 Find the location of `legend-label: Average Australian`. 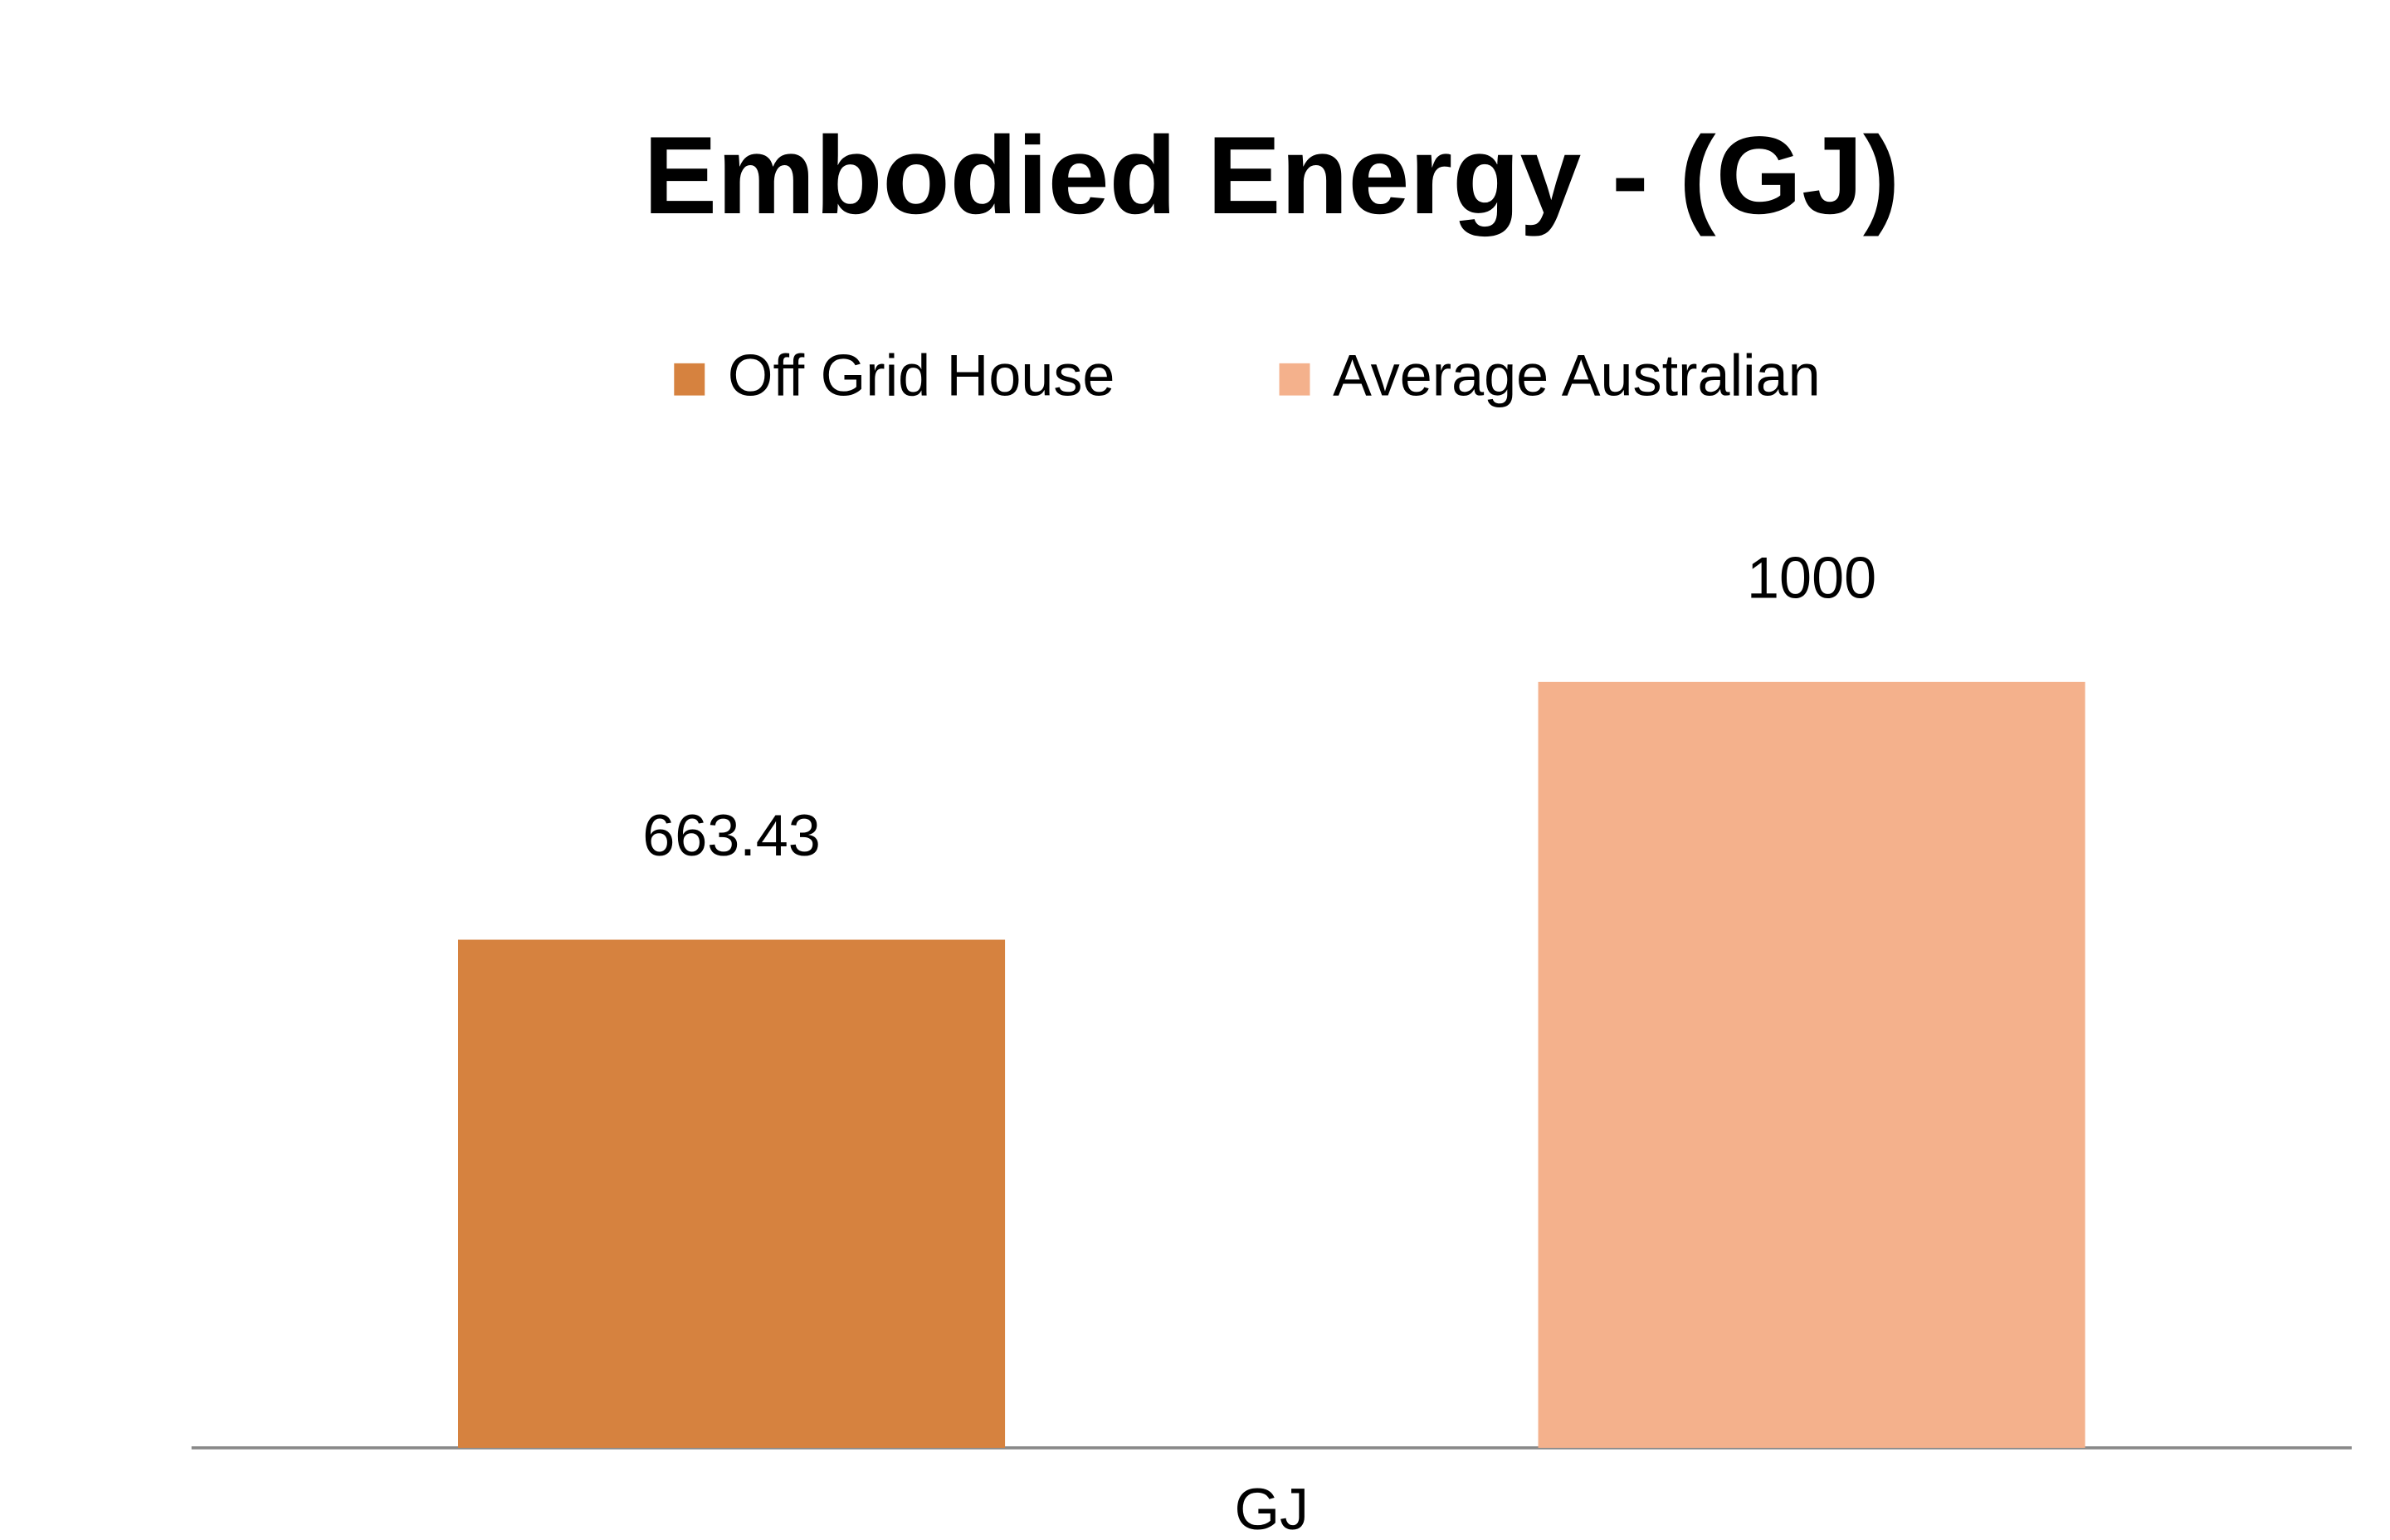

legend-label: Average Australian is located at coordinates (1577, 375).